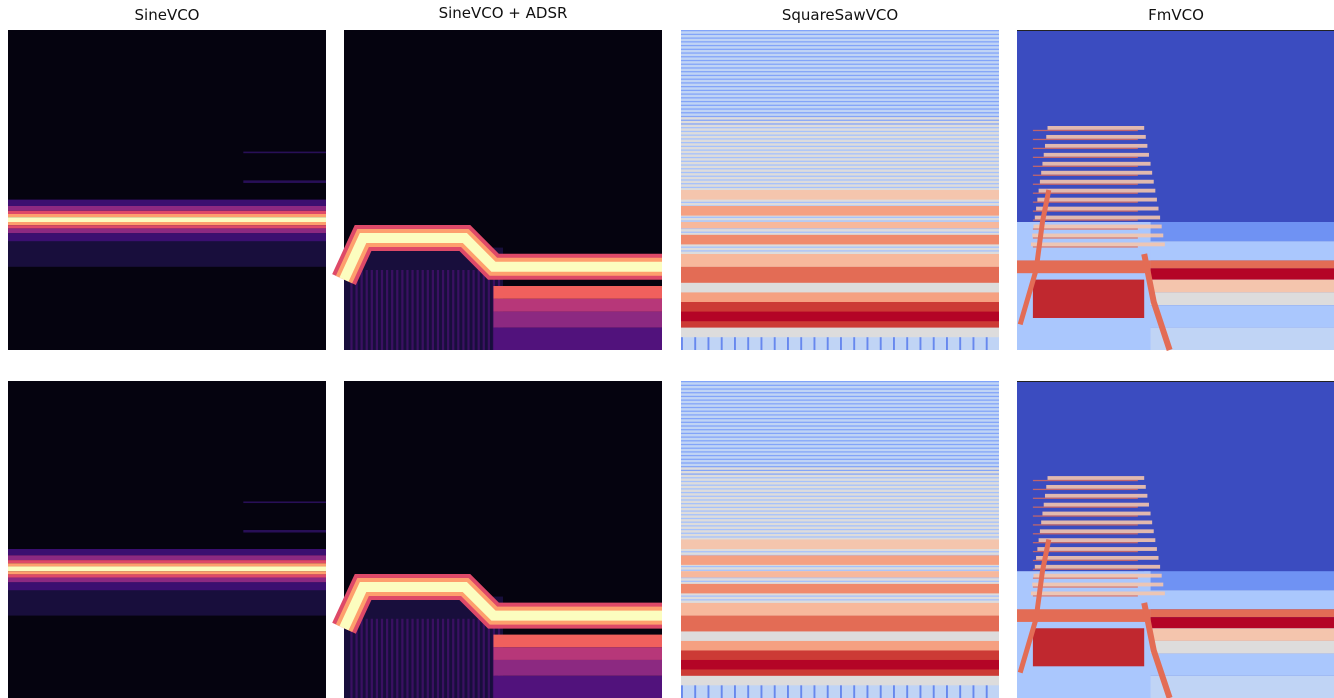 This screenshot has width=1334, height=698. What do you see at coordinates (167, 15) in the screenshot?
I see `panel-title: SineVCO` at bounding box center [167, 15].